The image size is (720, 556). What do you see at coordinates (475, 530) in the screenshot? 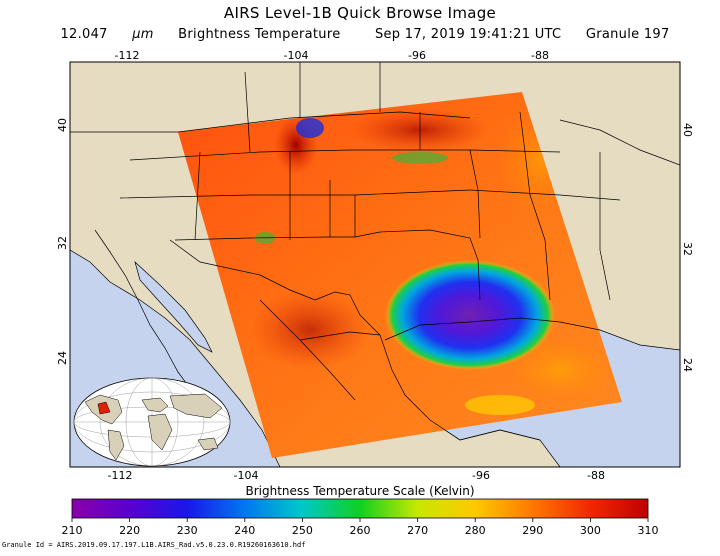
I see `colorbar-tick-label: 280` at bounding box center [475, 530].